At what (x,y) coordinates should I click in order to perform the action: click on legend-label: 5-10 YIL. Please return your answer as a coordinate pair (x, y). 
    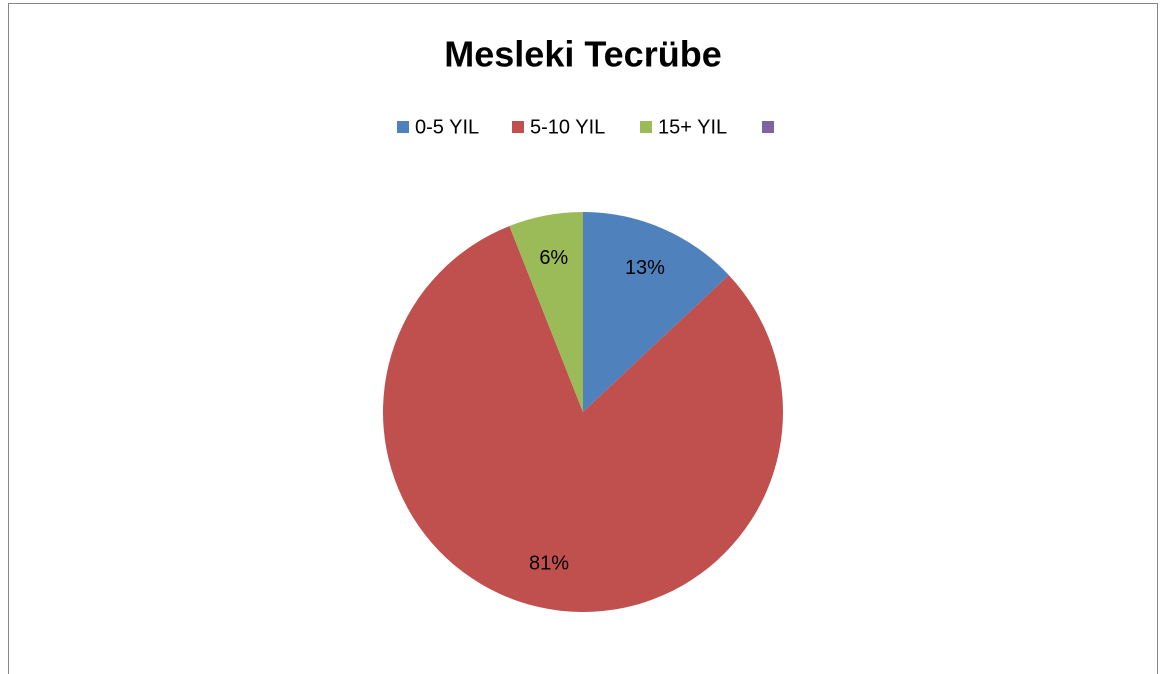
    Looking at the image, I should click on (567, 127).